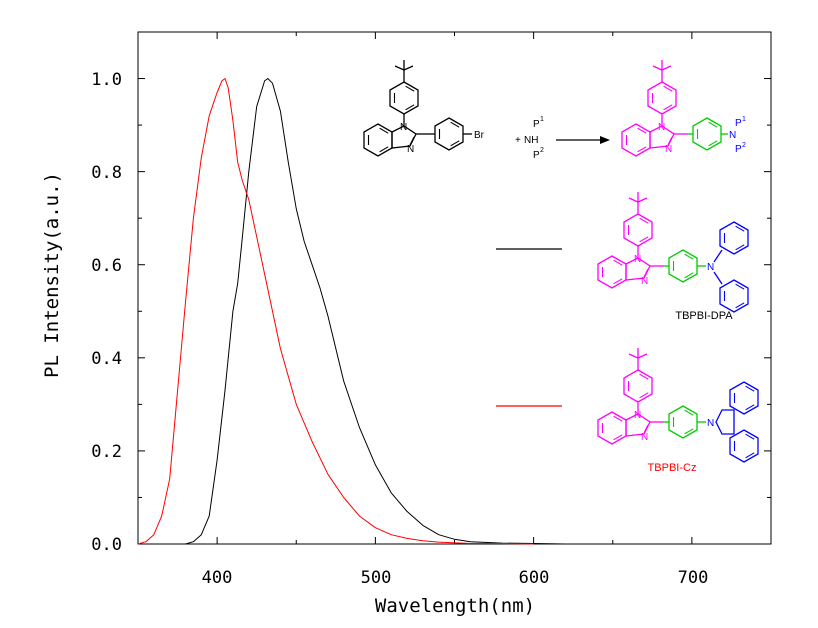 Image resolution: width=818 pixels, height=628 pixels. What do you see at coordinates (684, 108) in the screenshot?
I see `product-structure: N N N P 1 P 2` at bounding box center [684, 108].